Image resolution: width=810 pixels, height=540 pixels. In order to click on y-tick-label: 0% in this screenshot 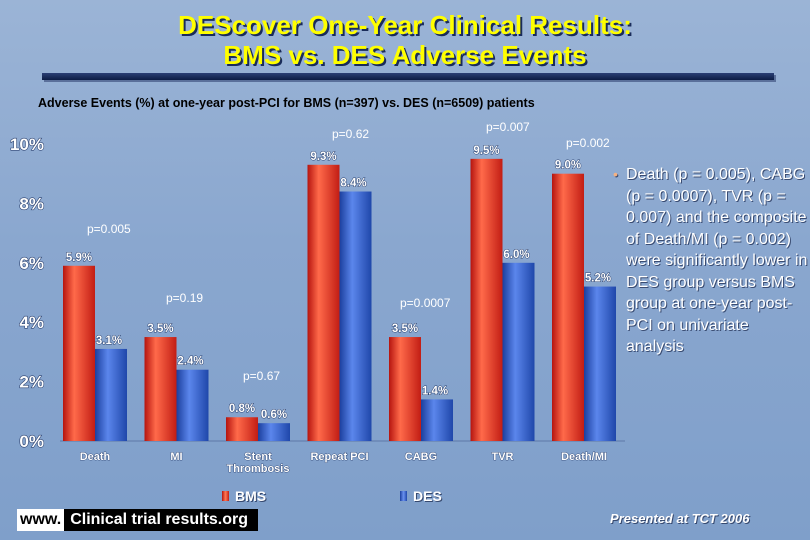, I will do `click(31, 441)`.